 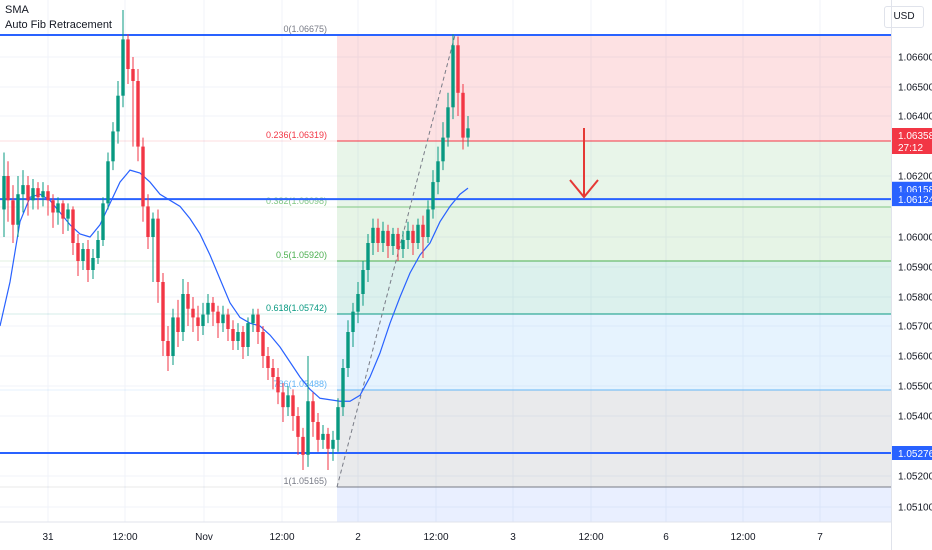 What do you see at coordinates (296, 308) in the screenshot?
I see `fib-label-0.618: 0.618(1.05742)` at bounding box center [296, 308].